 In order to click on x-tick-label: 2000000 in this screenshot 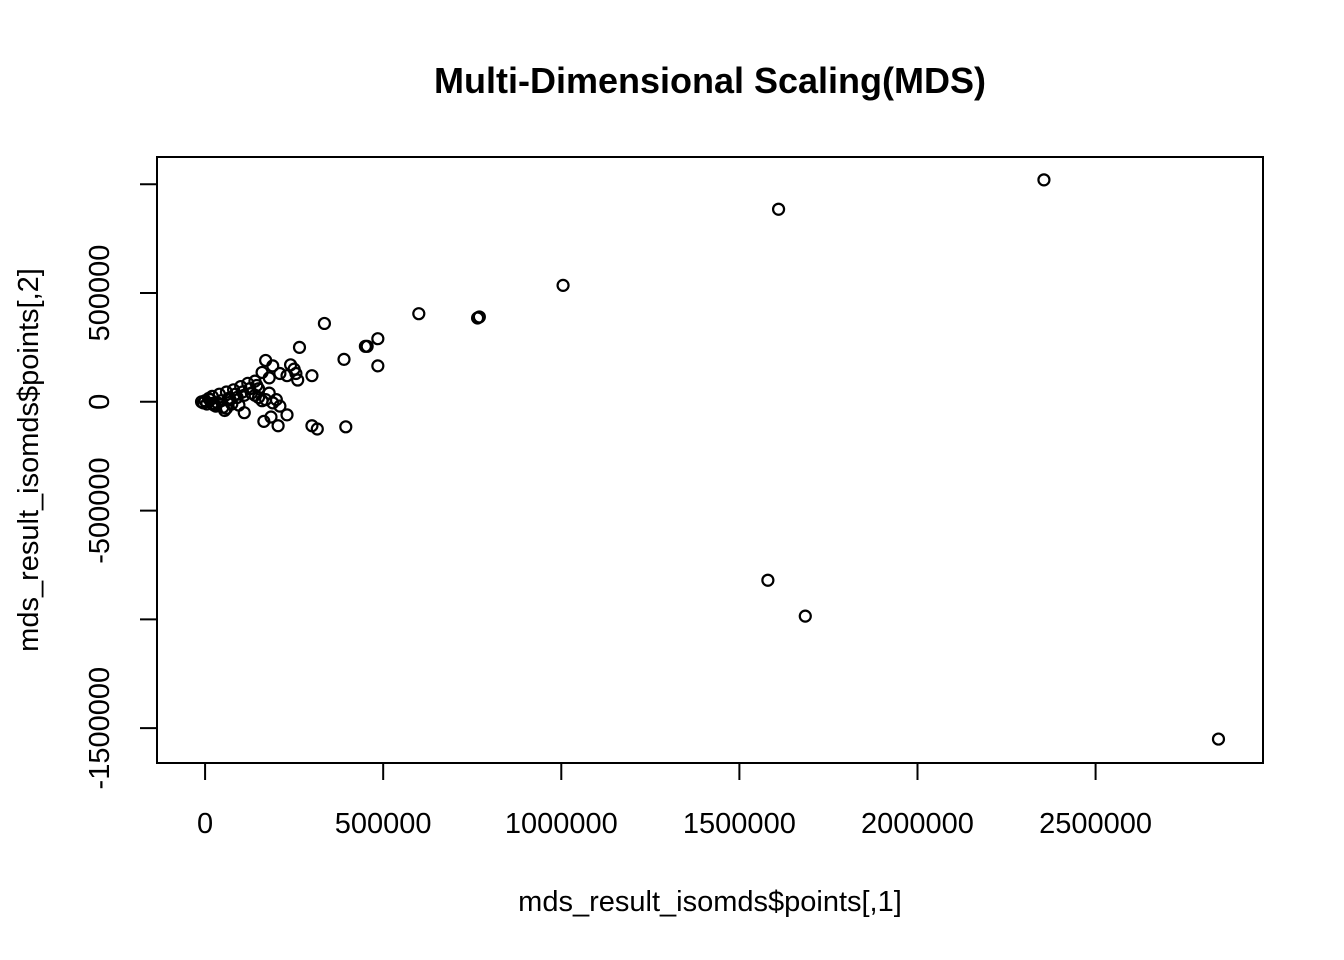, I will do `click(917, 824)`.